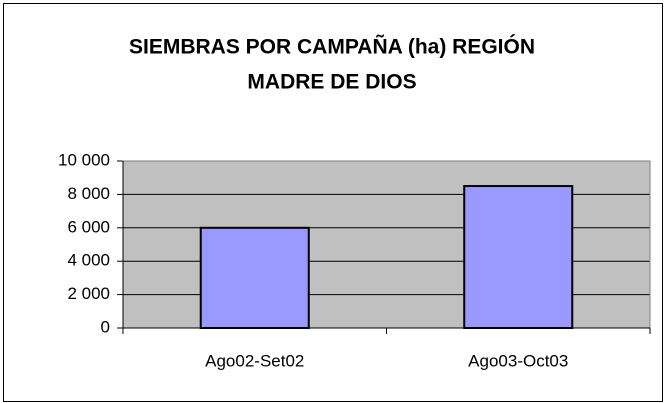 The image size is (664, 403). What do you see at coordinates (105, 326) in the screenshot?
I see `y-tick-label: 0` at bounding box center [105, 326].